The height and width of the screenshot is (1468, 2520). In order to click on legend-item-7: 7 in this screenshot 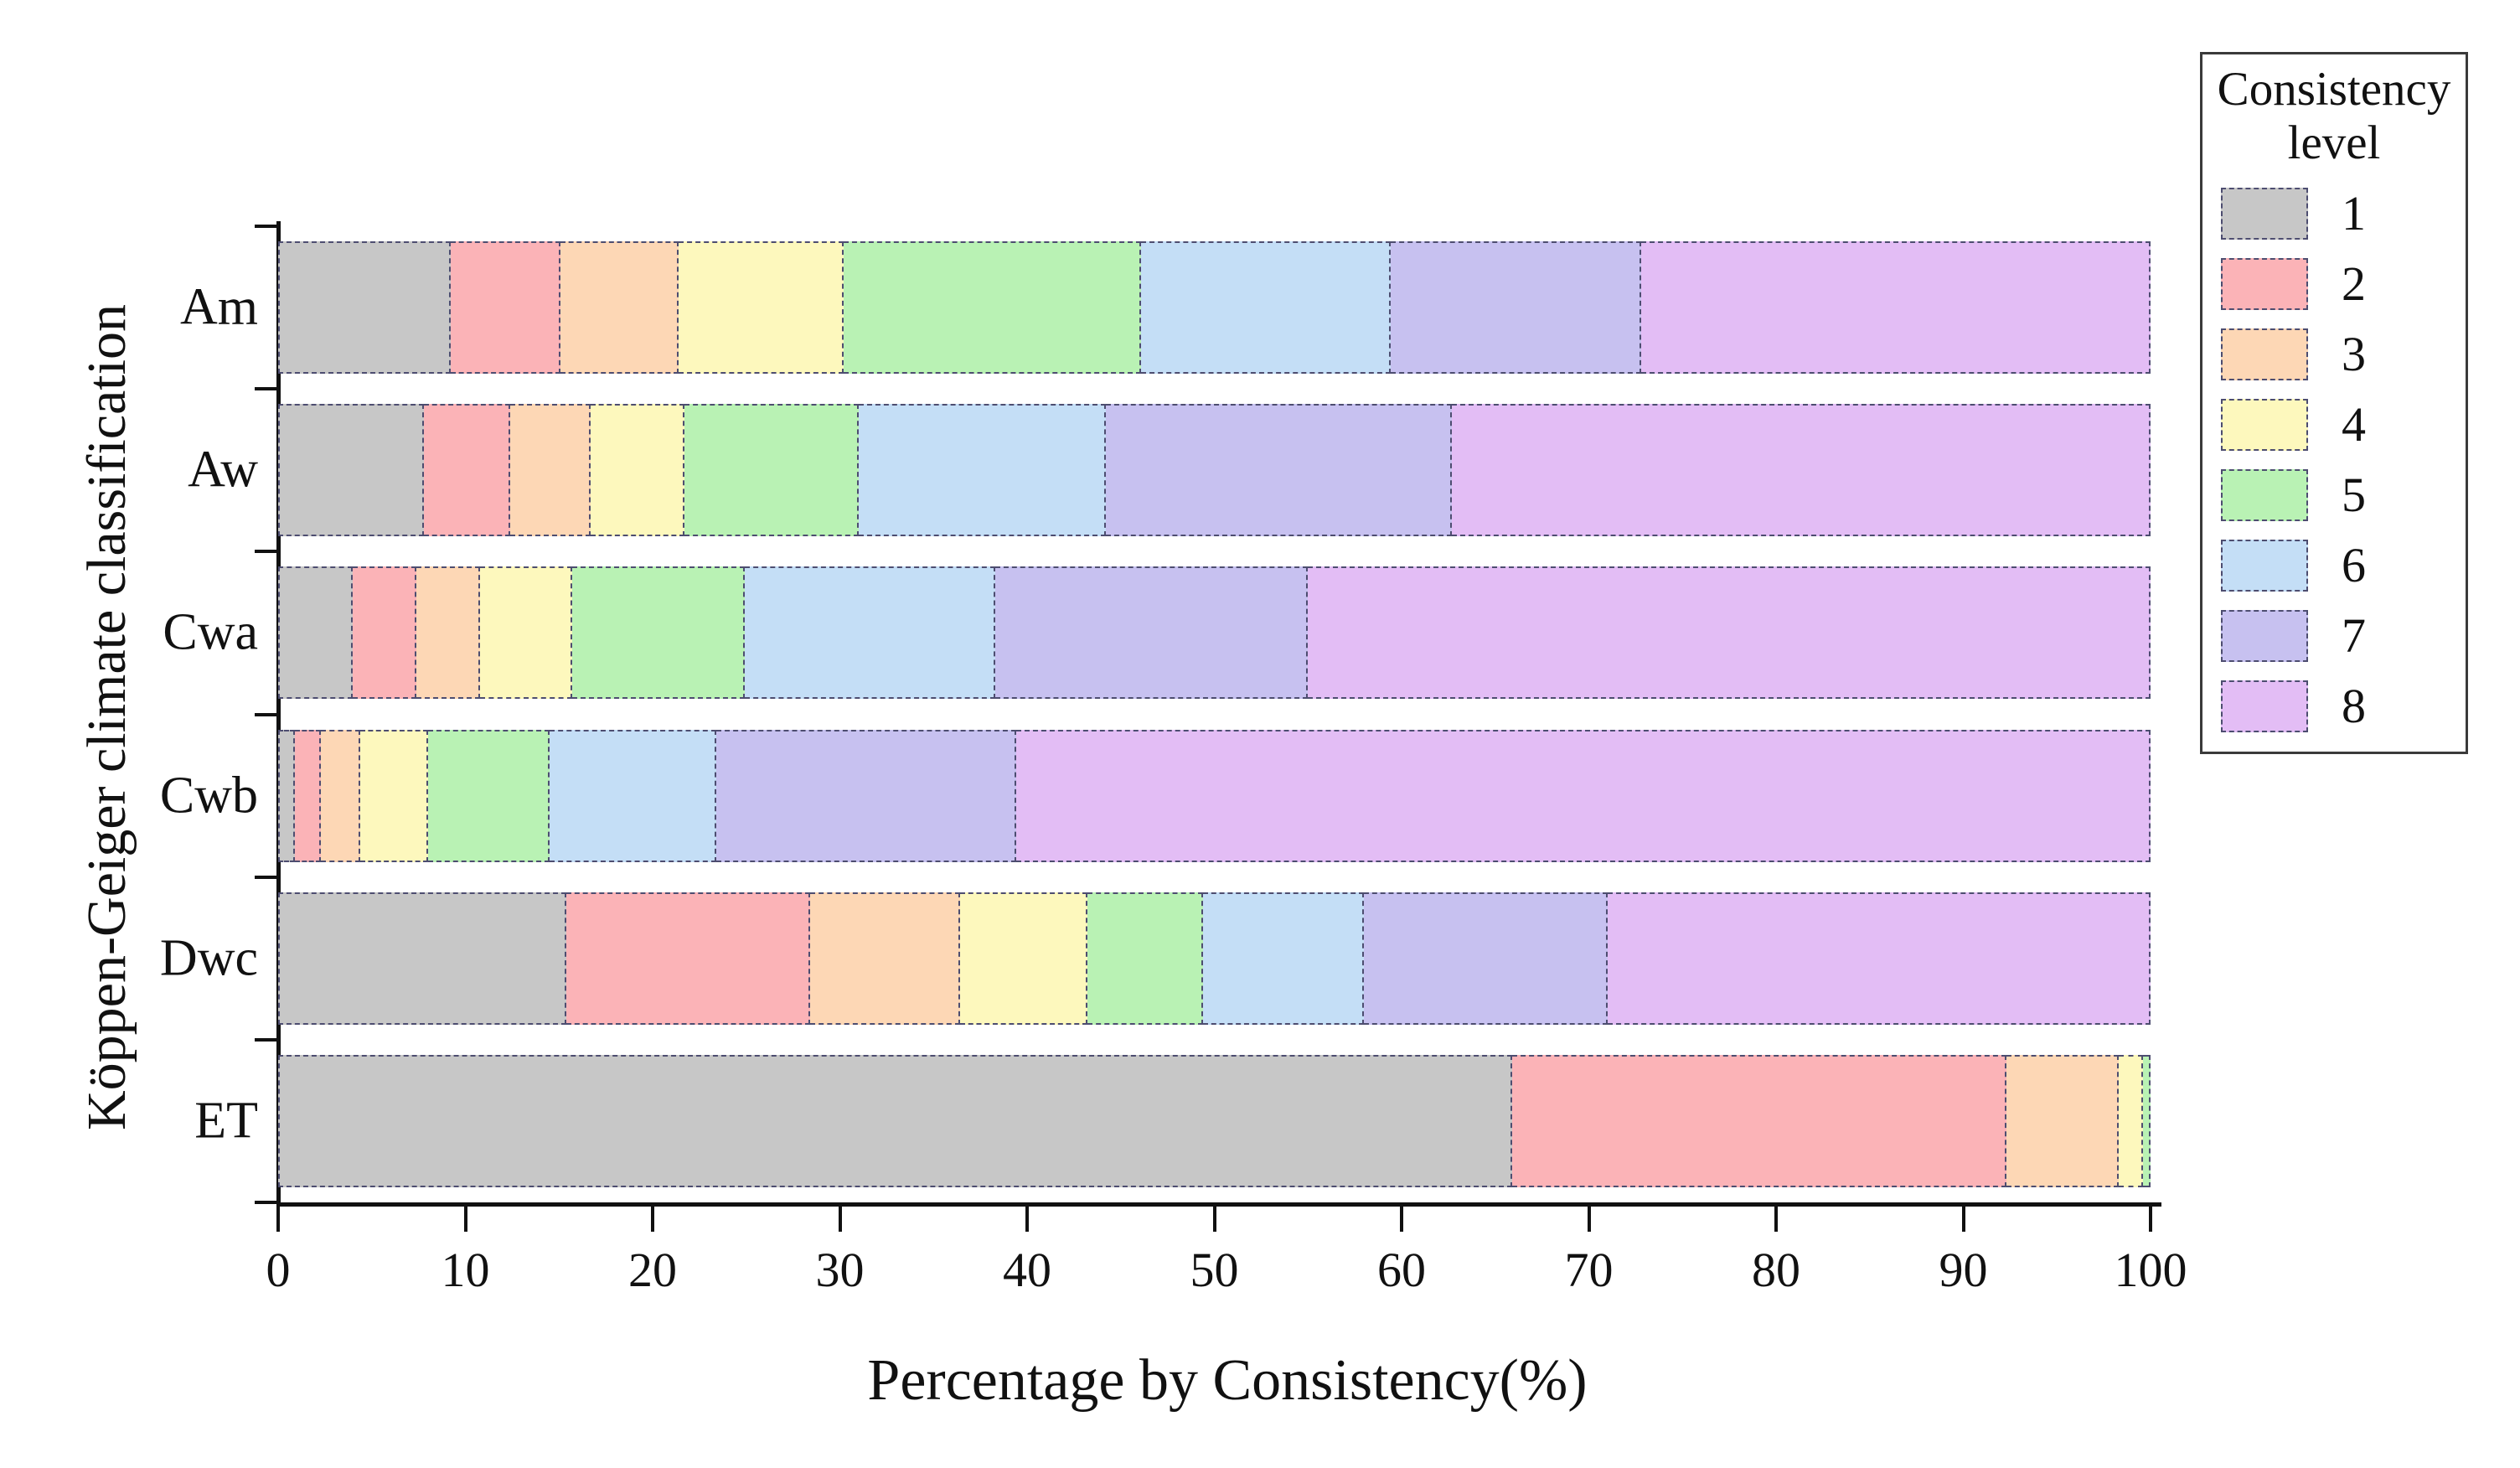, I will do `click(2343, 636)`.